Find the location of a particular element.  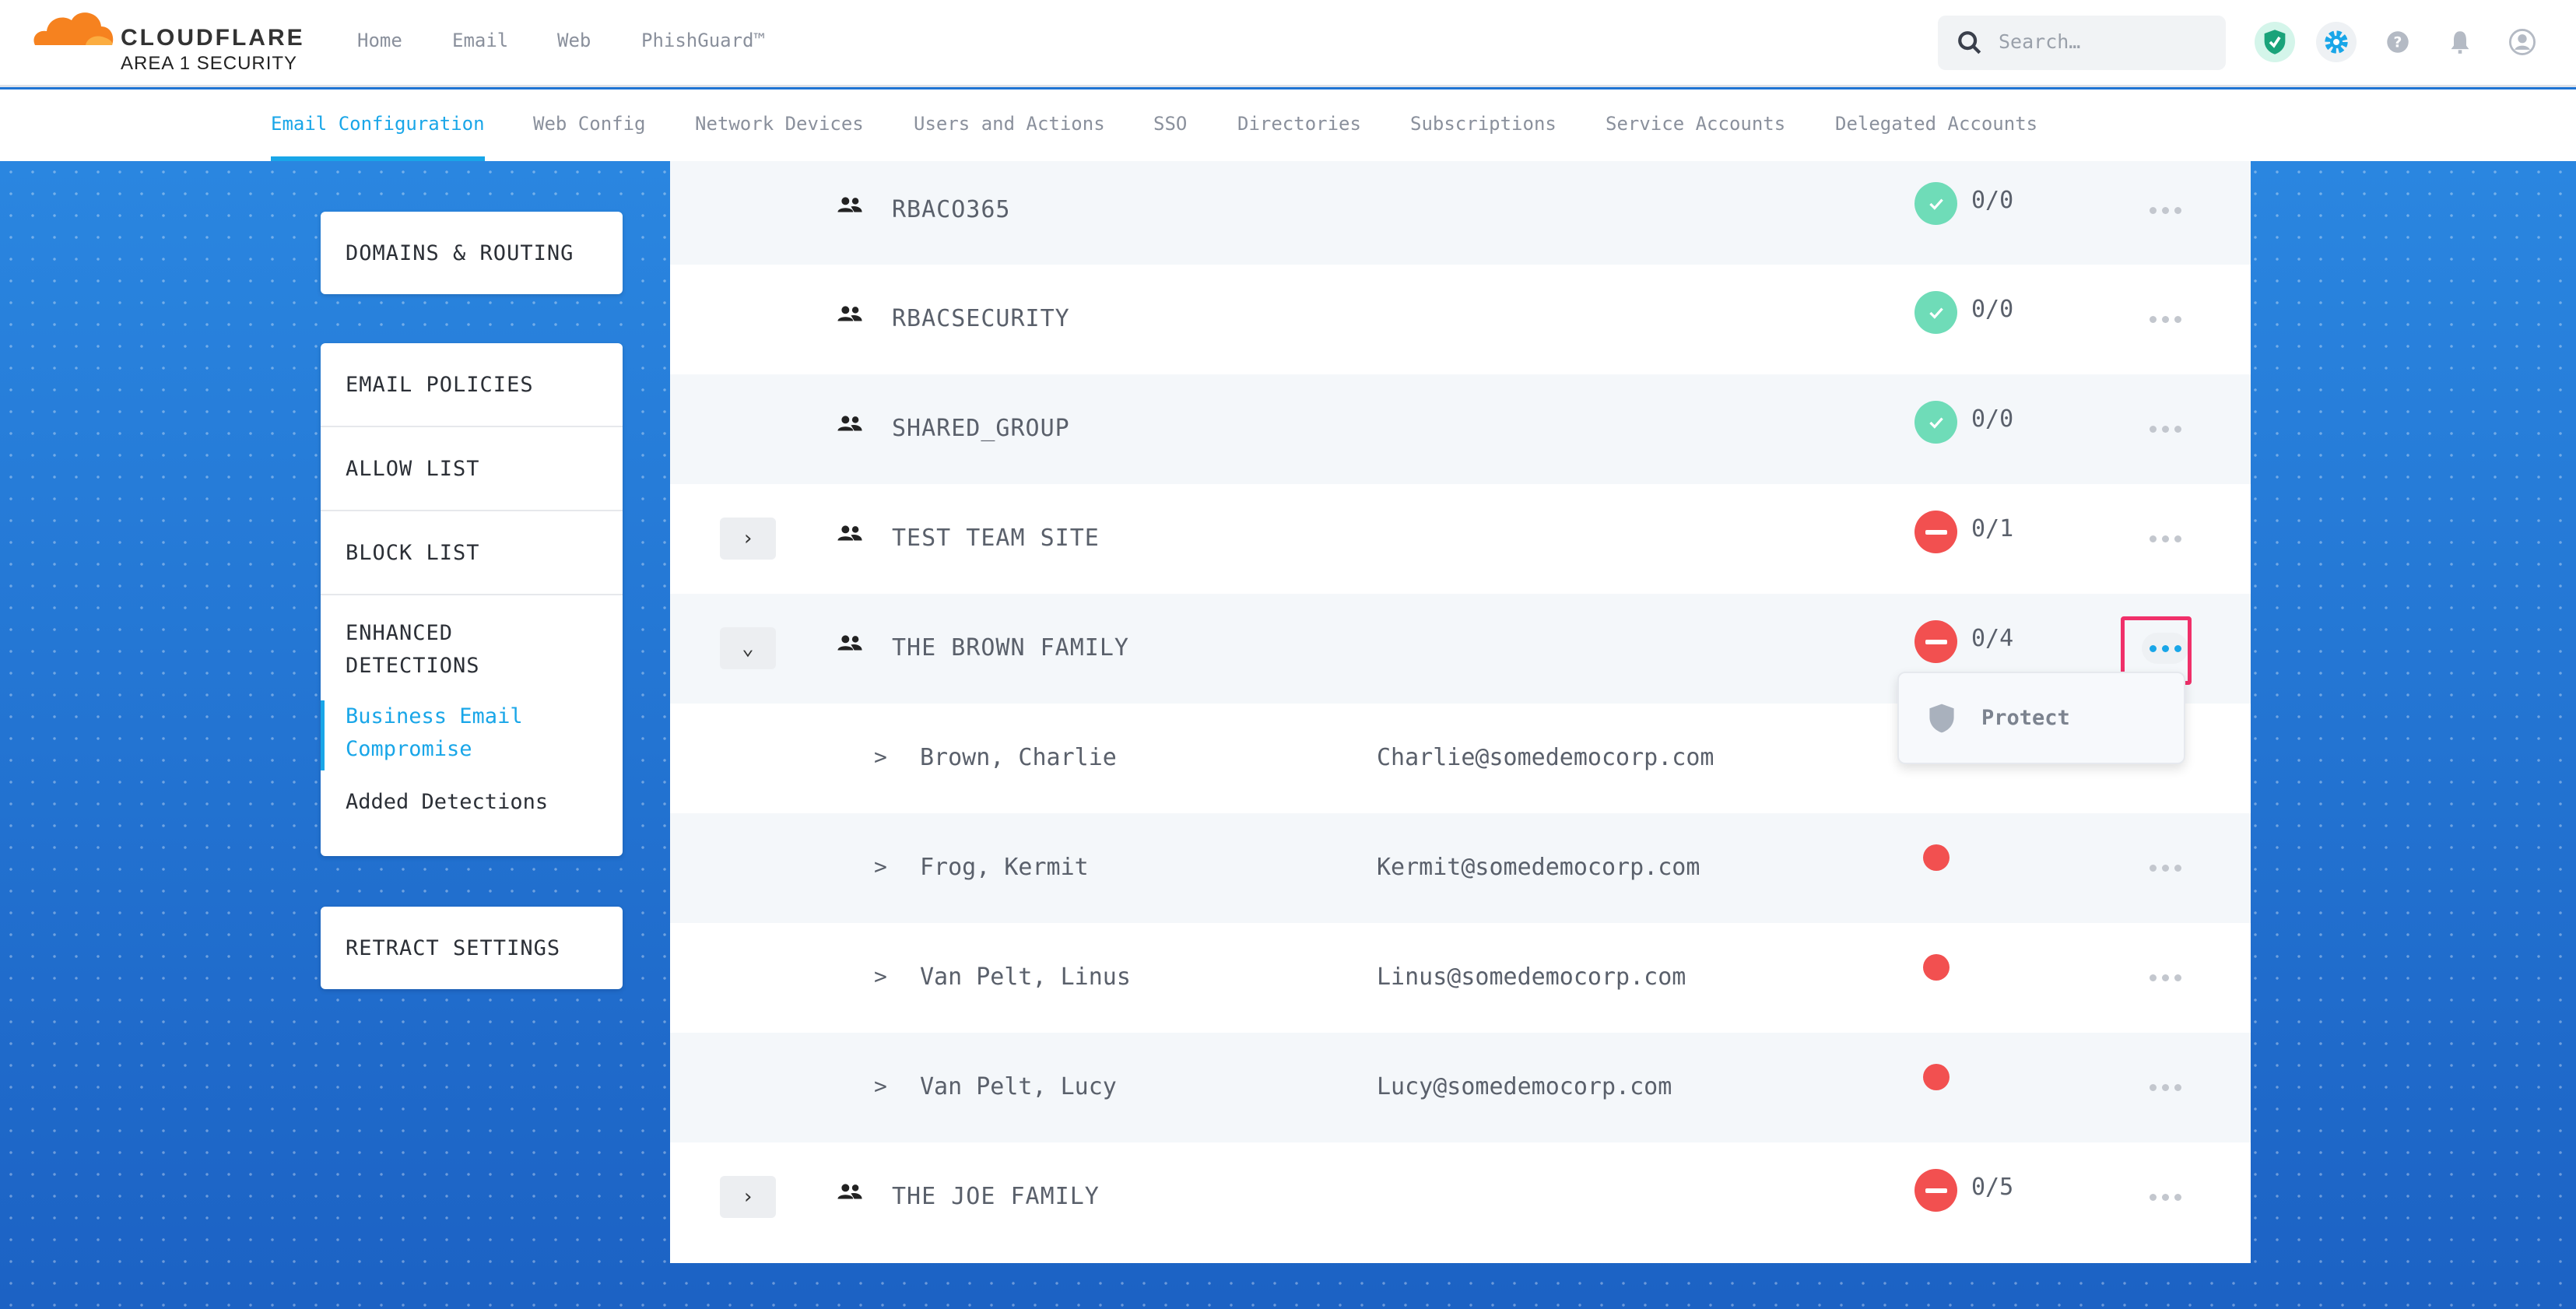

group-row: RBACO365 0/0 is located at coordinates (1461, 213).